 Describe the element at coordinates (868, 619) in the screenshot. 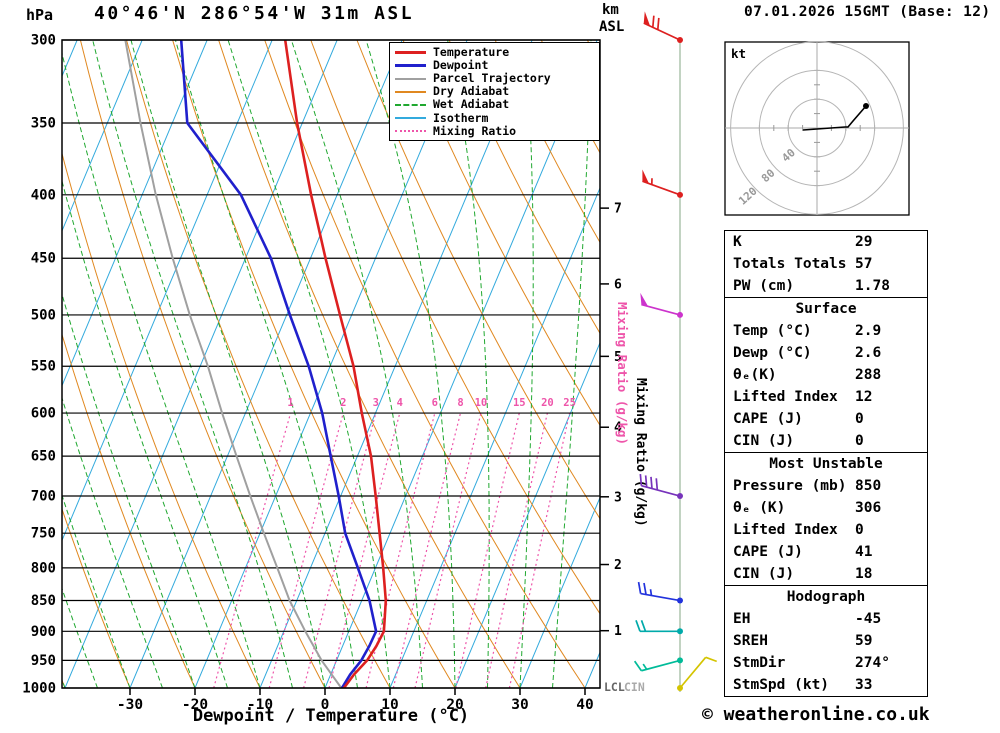

I see `table-row-value: -45` at that location.